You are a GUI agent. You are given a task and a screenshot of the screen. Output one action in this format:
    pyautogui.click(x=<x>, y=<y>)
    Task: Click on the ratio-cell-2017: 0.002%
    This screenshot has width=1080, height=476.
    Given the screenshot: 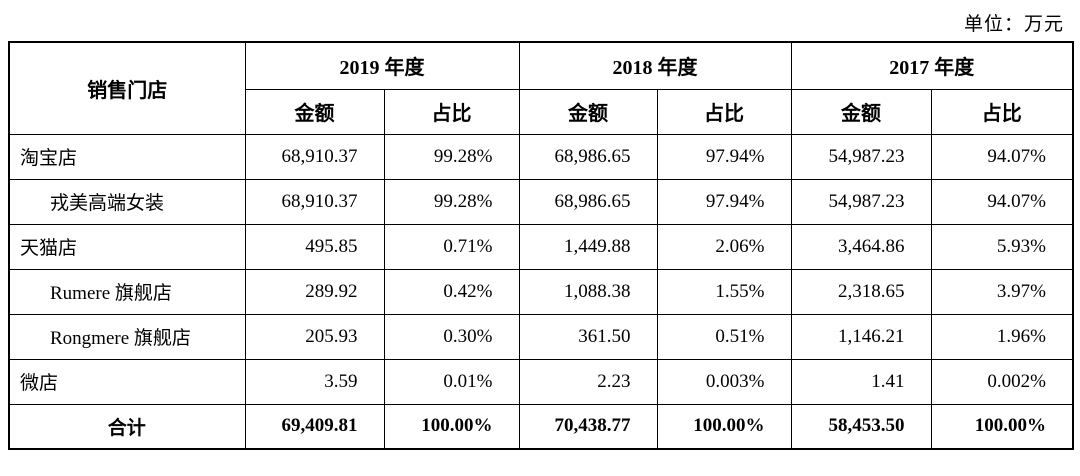 What is the action you would take?
    pyautogui.click(x=1002, y=381)
    